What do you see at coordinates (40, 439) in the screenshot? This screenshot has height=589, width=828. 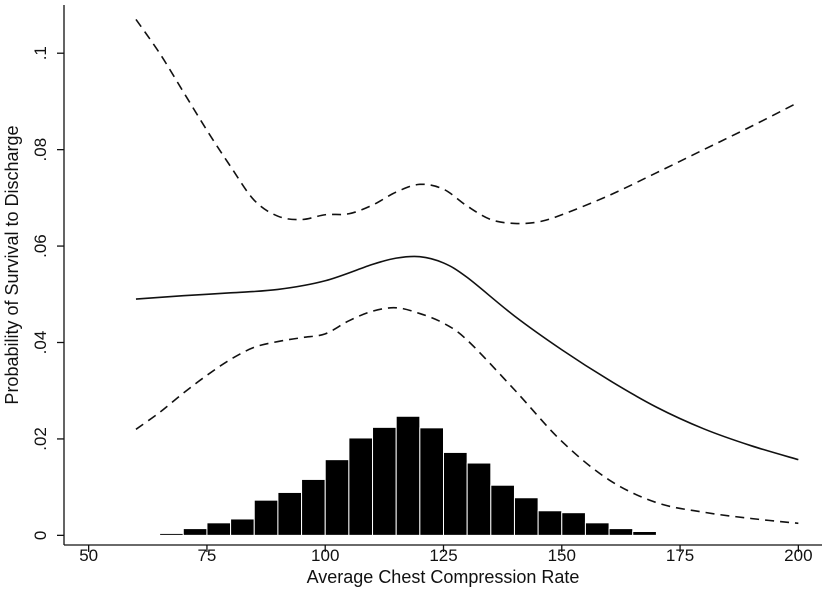 I see `y-tick-label: .02` at bounding box center [40, 439].